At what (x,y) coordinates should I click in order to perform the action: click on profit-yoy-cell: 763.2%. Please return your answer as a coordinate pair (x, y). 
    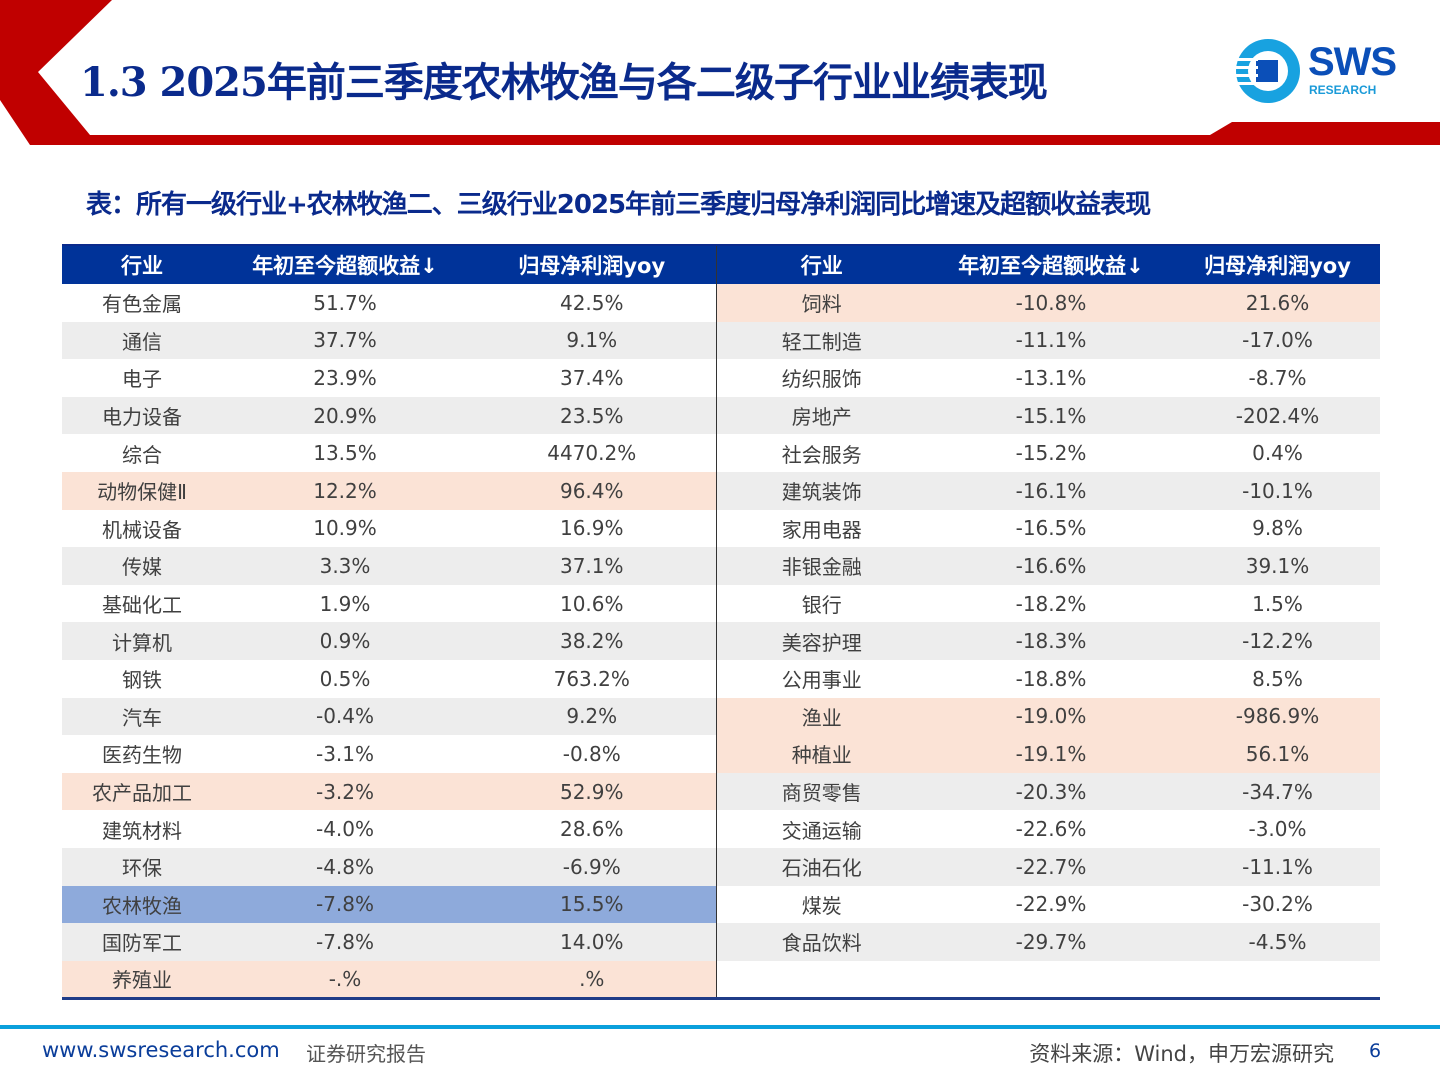
    Looking at the image, I should click on (592, 678).